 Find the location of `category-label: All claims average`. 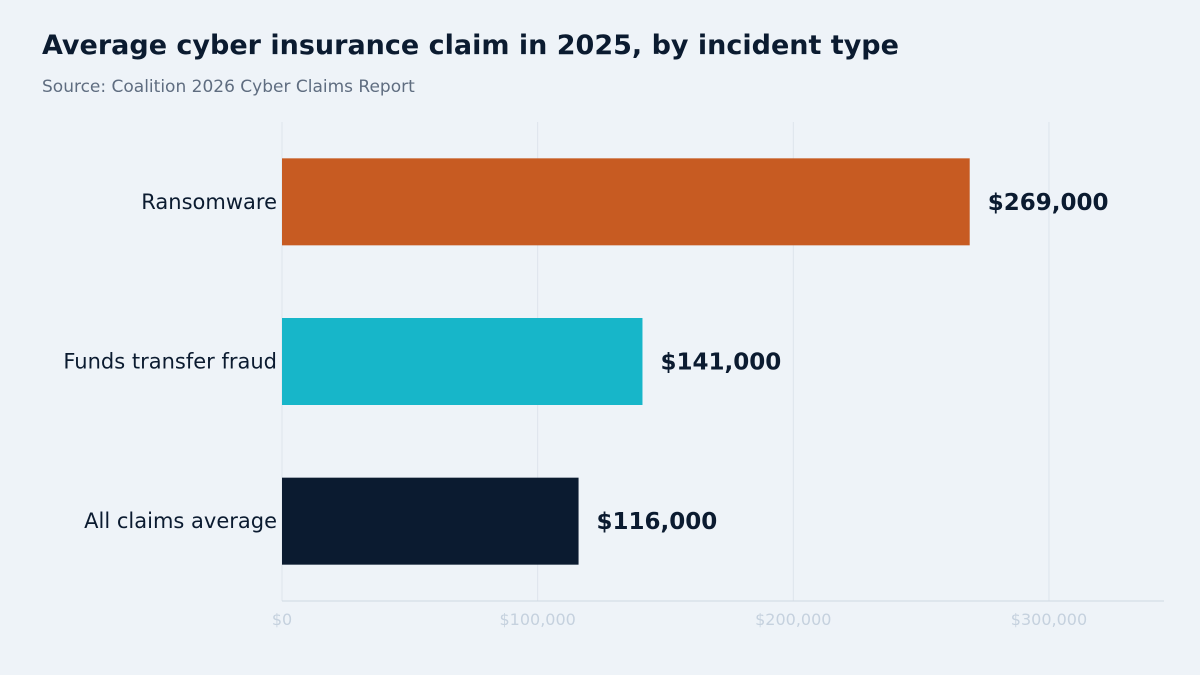

category-label: All claims average is located at coordinates (180, 521).